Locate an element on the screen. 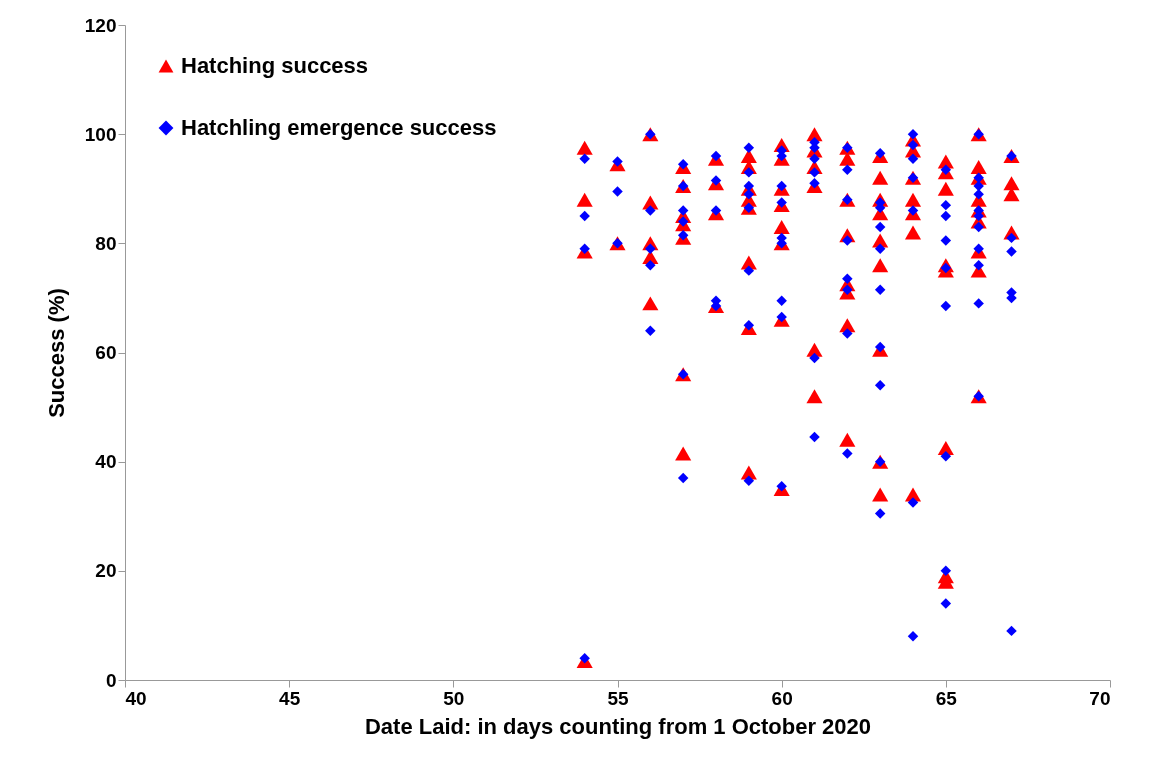  x-tick-label: 70 is located at coordinates (1100, 698).